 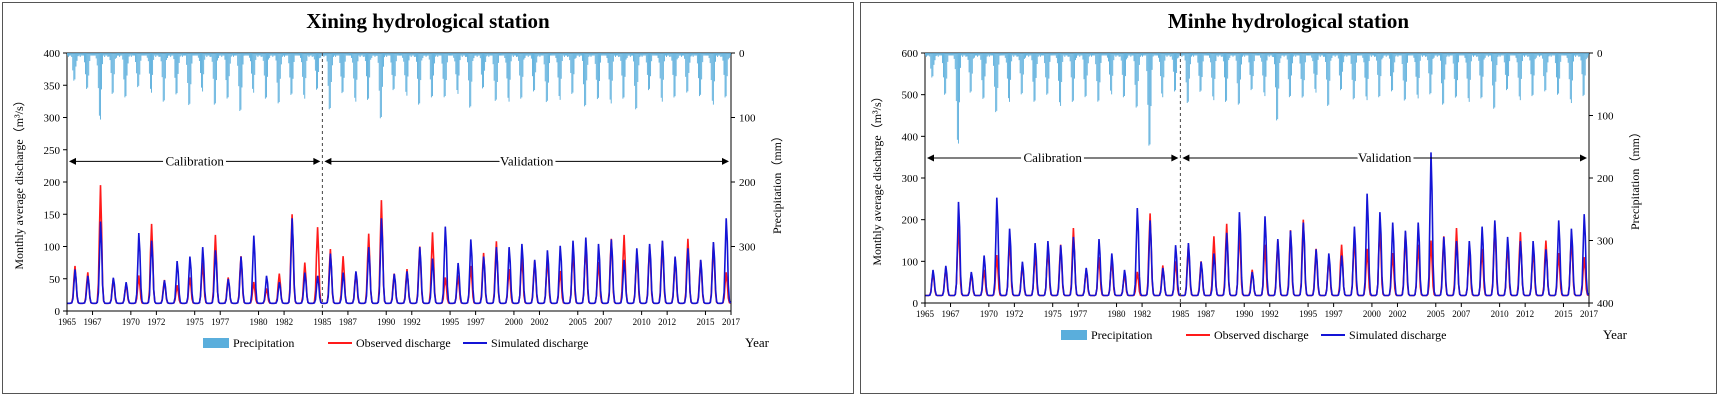 I want to click on x-tick-label: 1995, so click(x=1308, y=314).